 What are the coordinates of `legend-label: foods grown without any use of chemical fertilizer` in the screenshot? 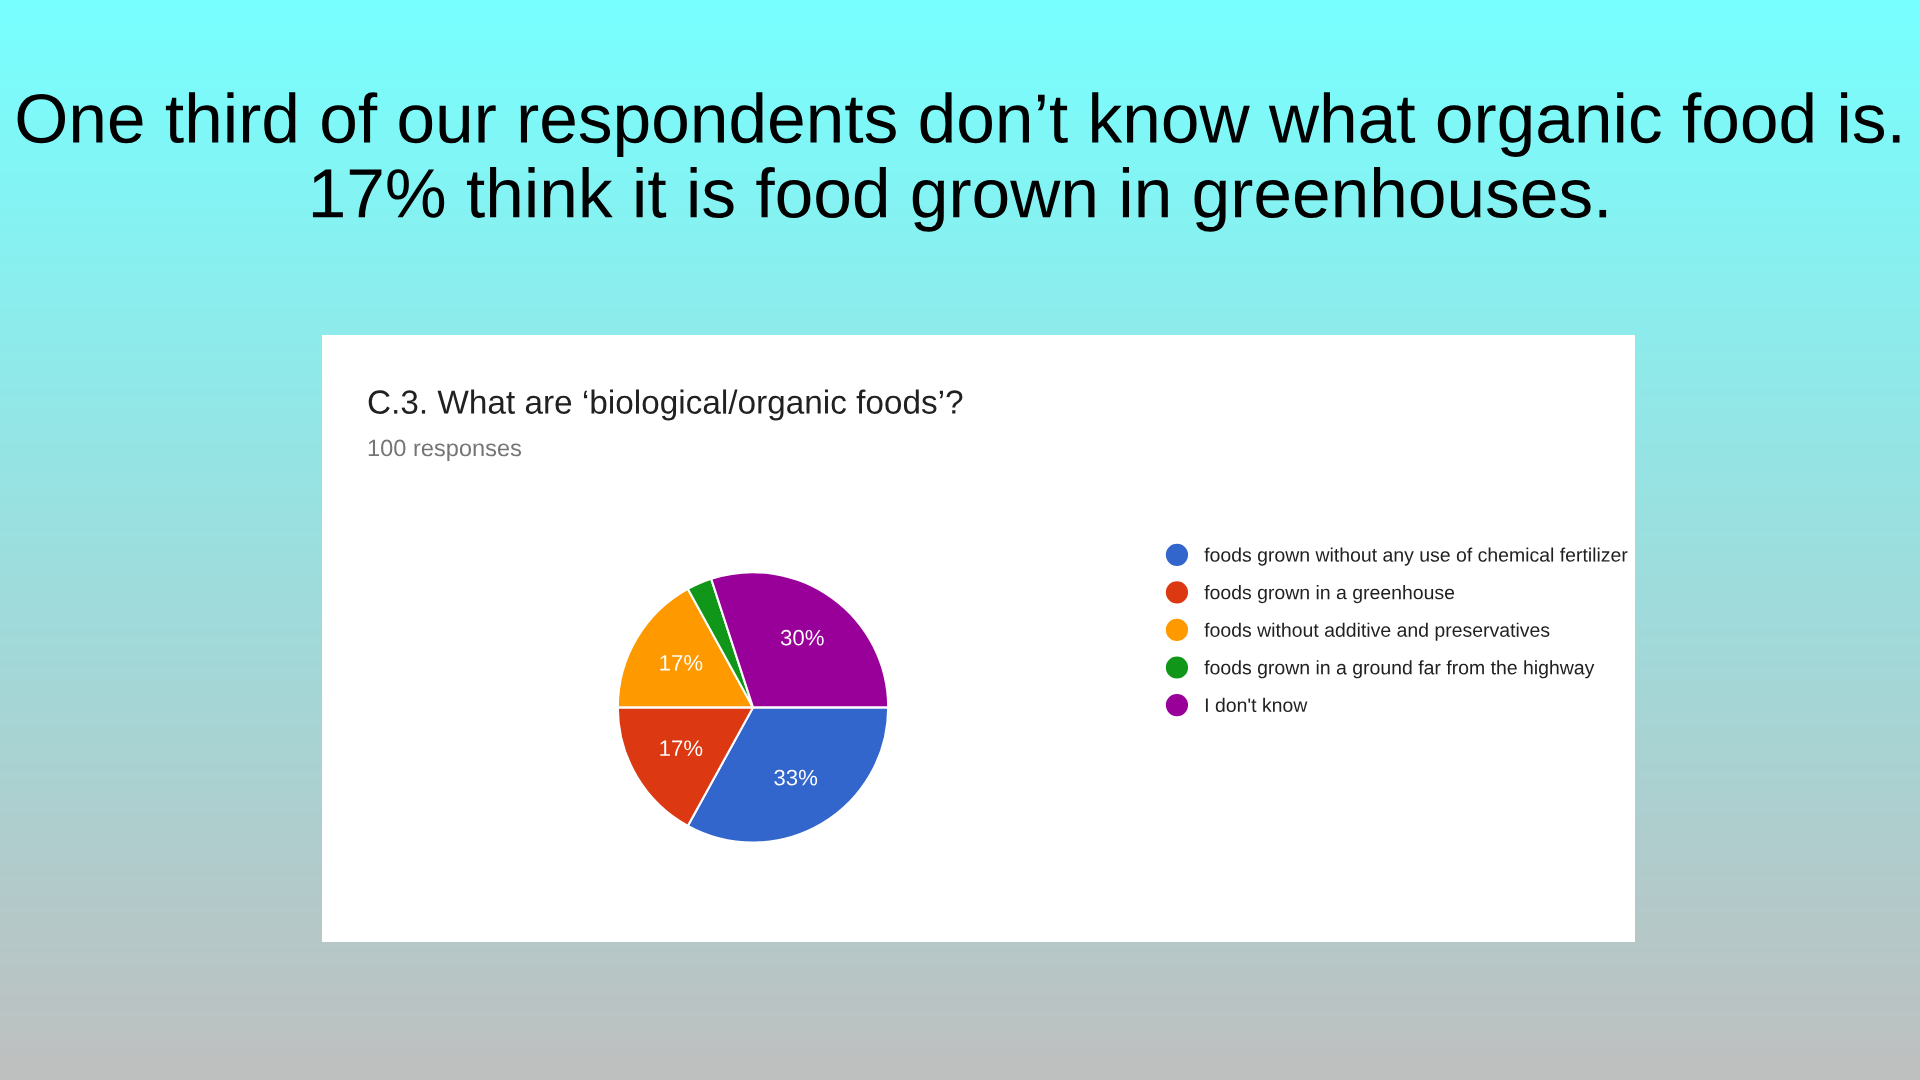 It's located at (1416, 556).